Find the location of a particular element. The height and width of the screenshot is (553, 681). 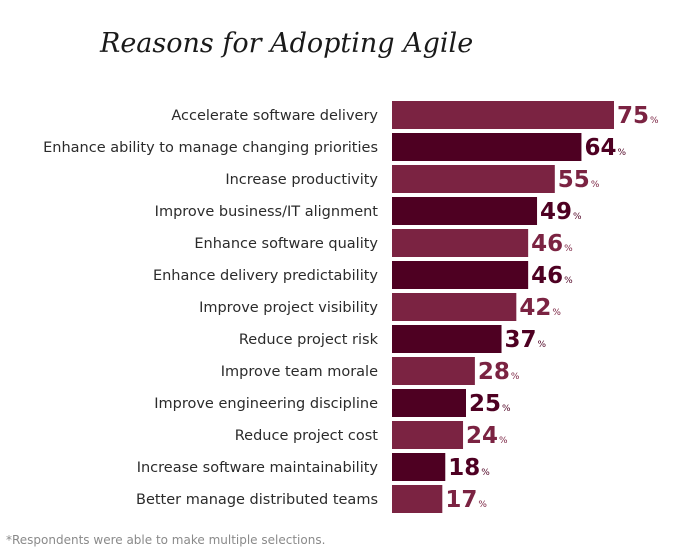

data-label-value: 49 is located at coordinates (556, 212).